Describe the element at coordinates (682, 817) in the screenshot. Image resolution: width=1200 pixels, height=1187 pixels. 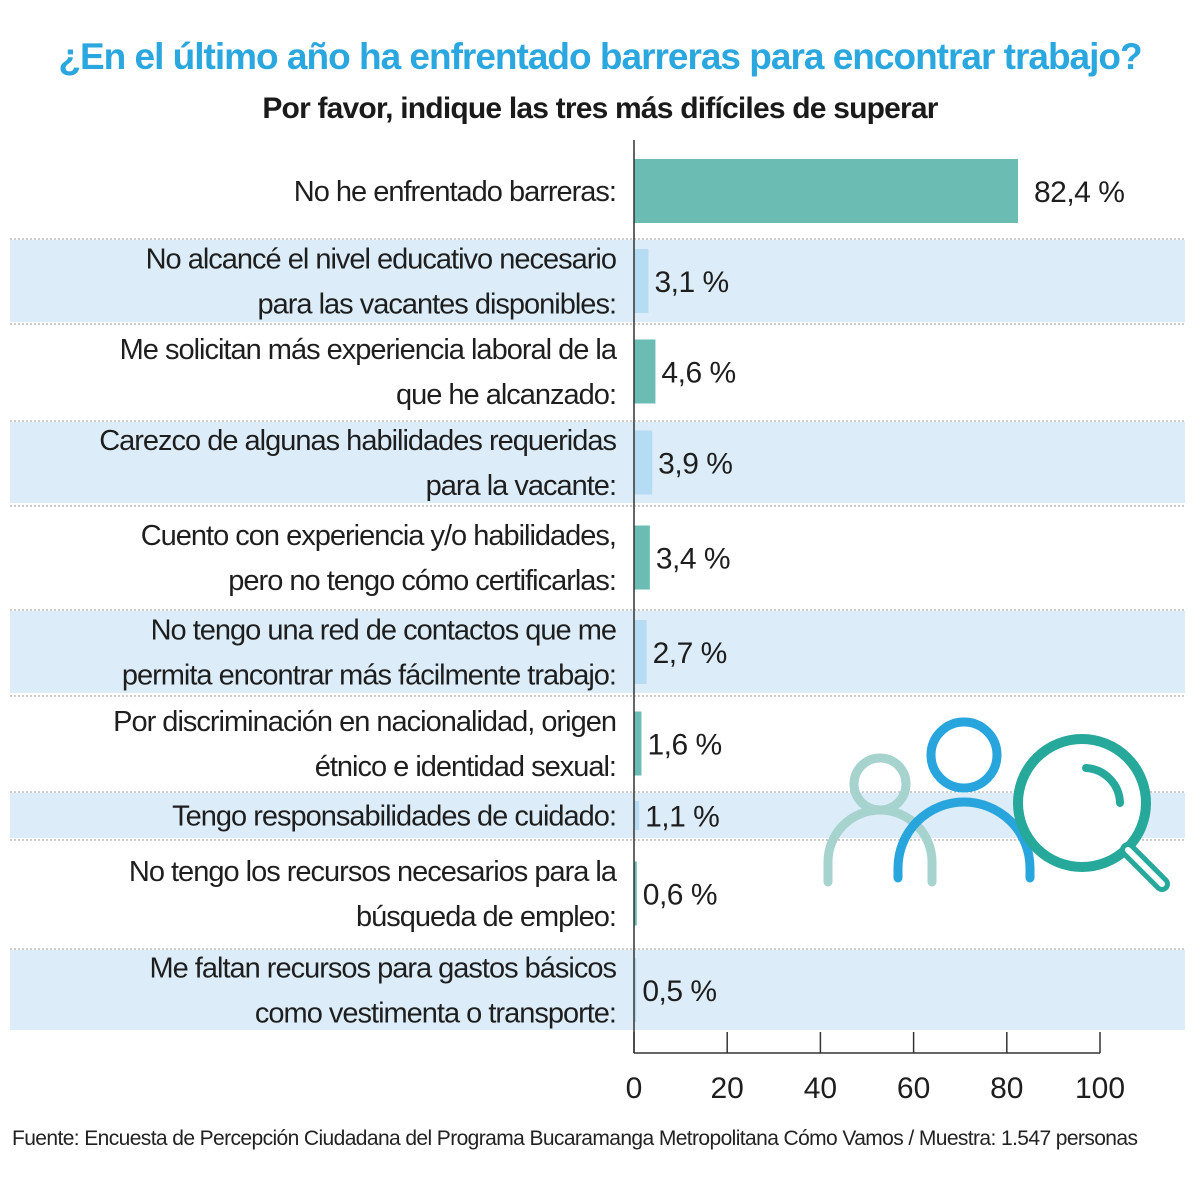
I see `value-label: 1,1 %` at that location.